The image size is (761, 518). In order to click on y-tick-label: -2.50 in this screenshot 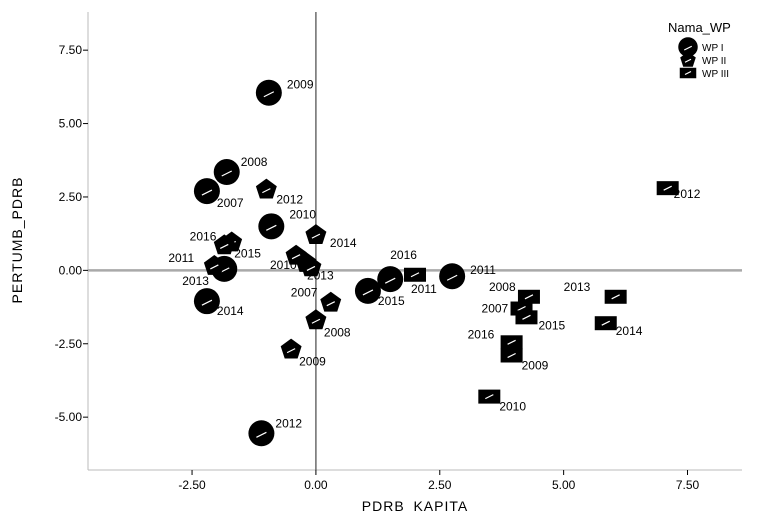, I will do `click(69, 344)`.